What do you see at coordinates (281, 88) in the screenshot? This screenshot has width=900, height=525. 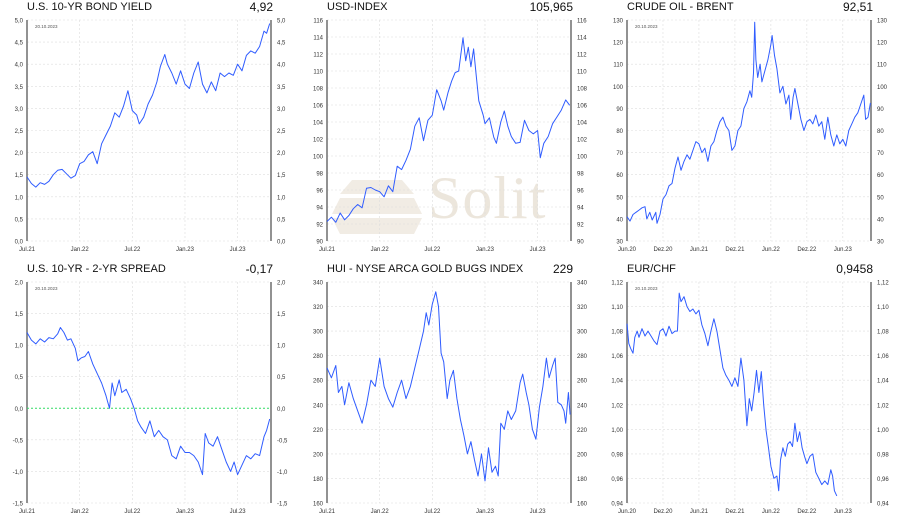 I see `y-tick-label-right: 3,5` at bounding box center [281, 88].